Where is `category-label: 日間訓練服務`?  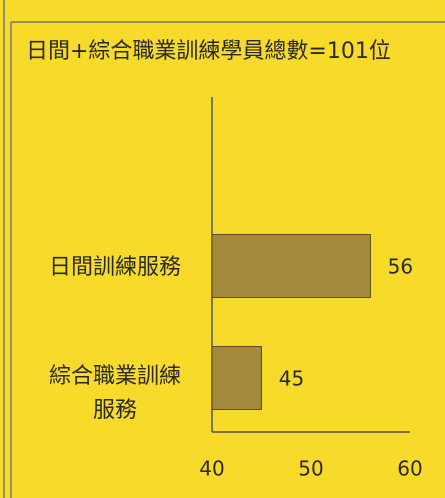
category-label: 日間訓練服務 is located at coordinates (114, 267).